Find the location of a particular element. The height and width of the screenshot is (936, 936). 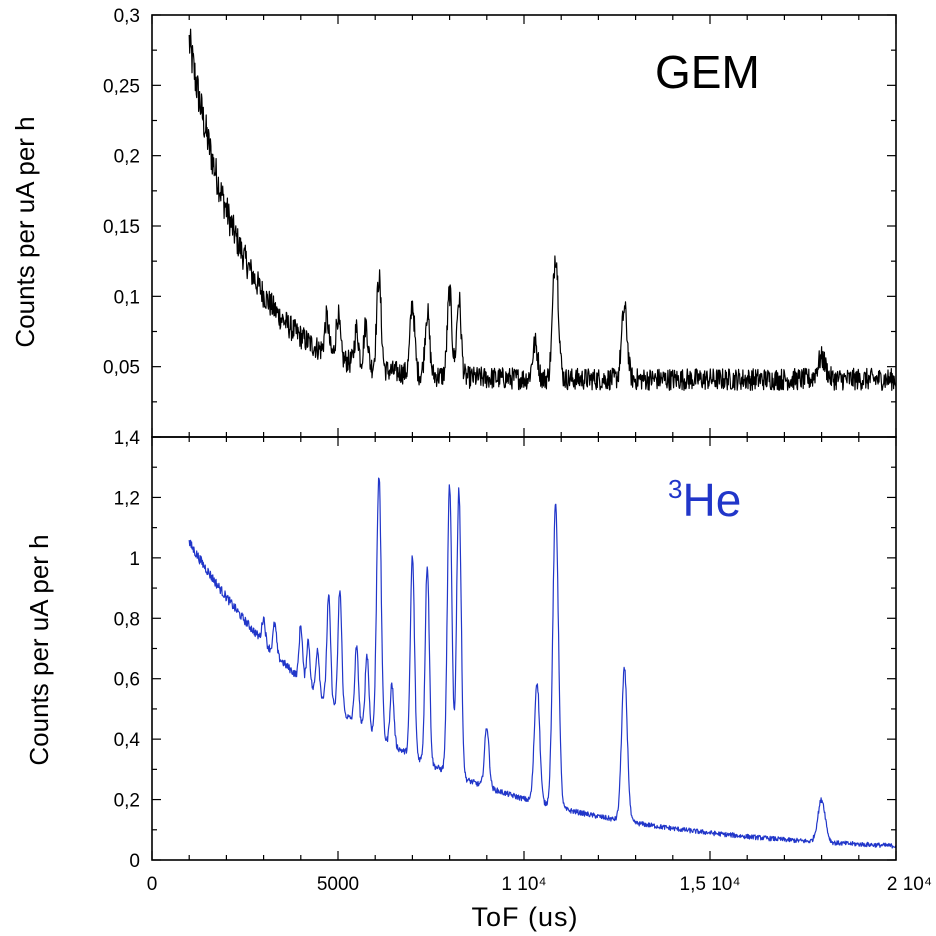

he3-y-tick-label: 0,6 is located at coordinates (127, 680).